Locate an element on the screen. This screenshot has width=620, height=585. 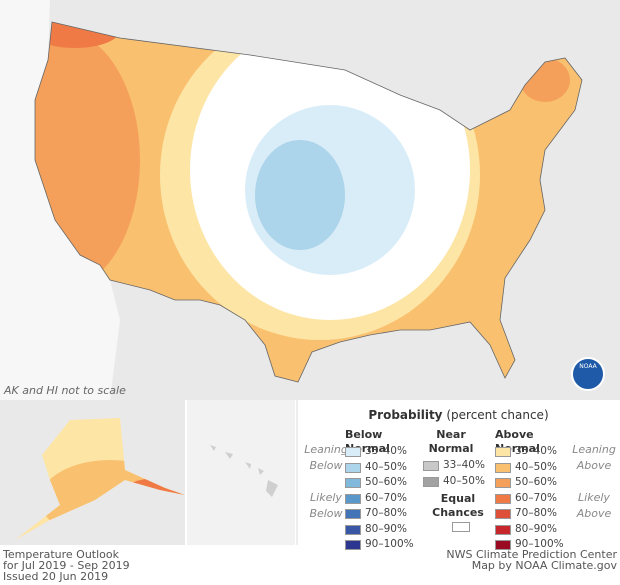
legend-title: Probability (percent chance) is located at coordinates (458, 415).